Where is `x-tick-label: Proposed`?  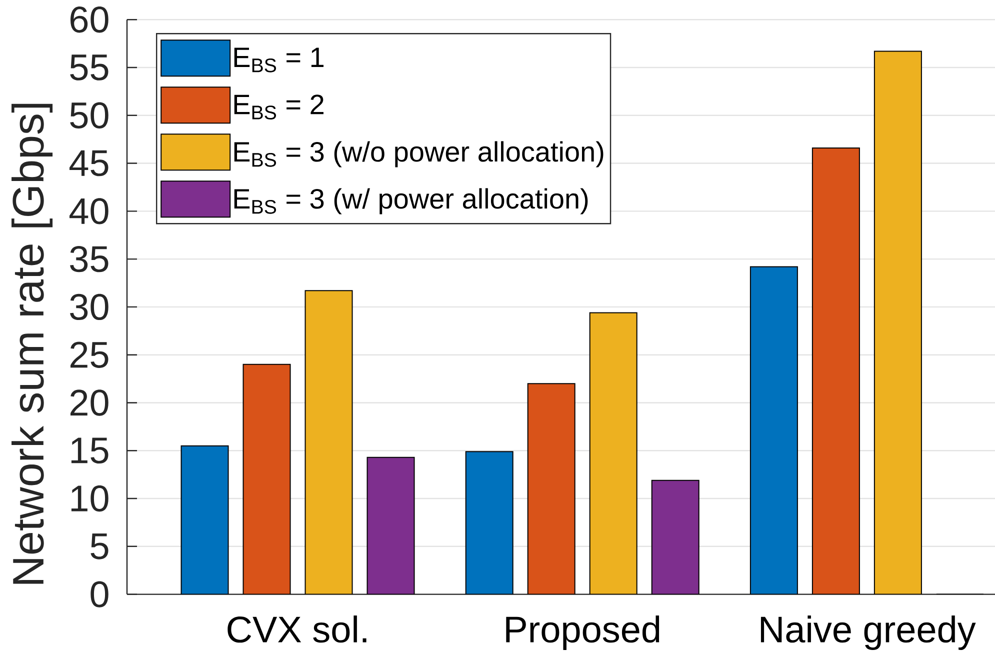 x-tick-label: Proposed is located at coordinates (583, 632).